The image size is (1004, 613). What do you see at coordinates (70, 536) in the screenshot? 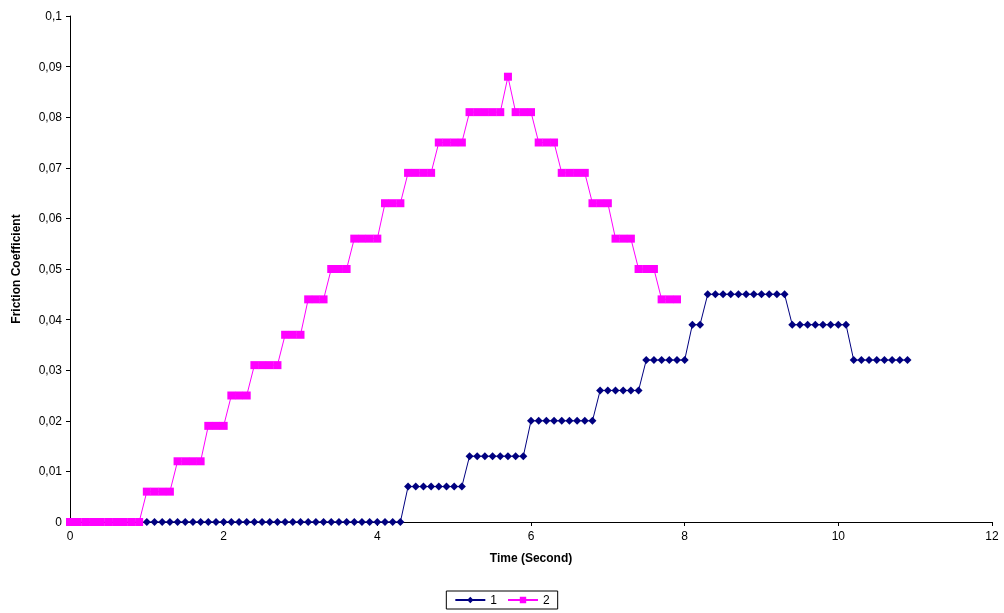
I see `x-tick-label: 0` at bounding box center [70, 536].